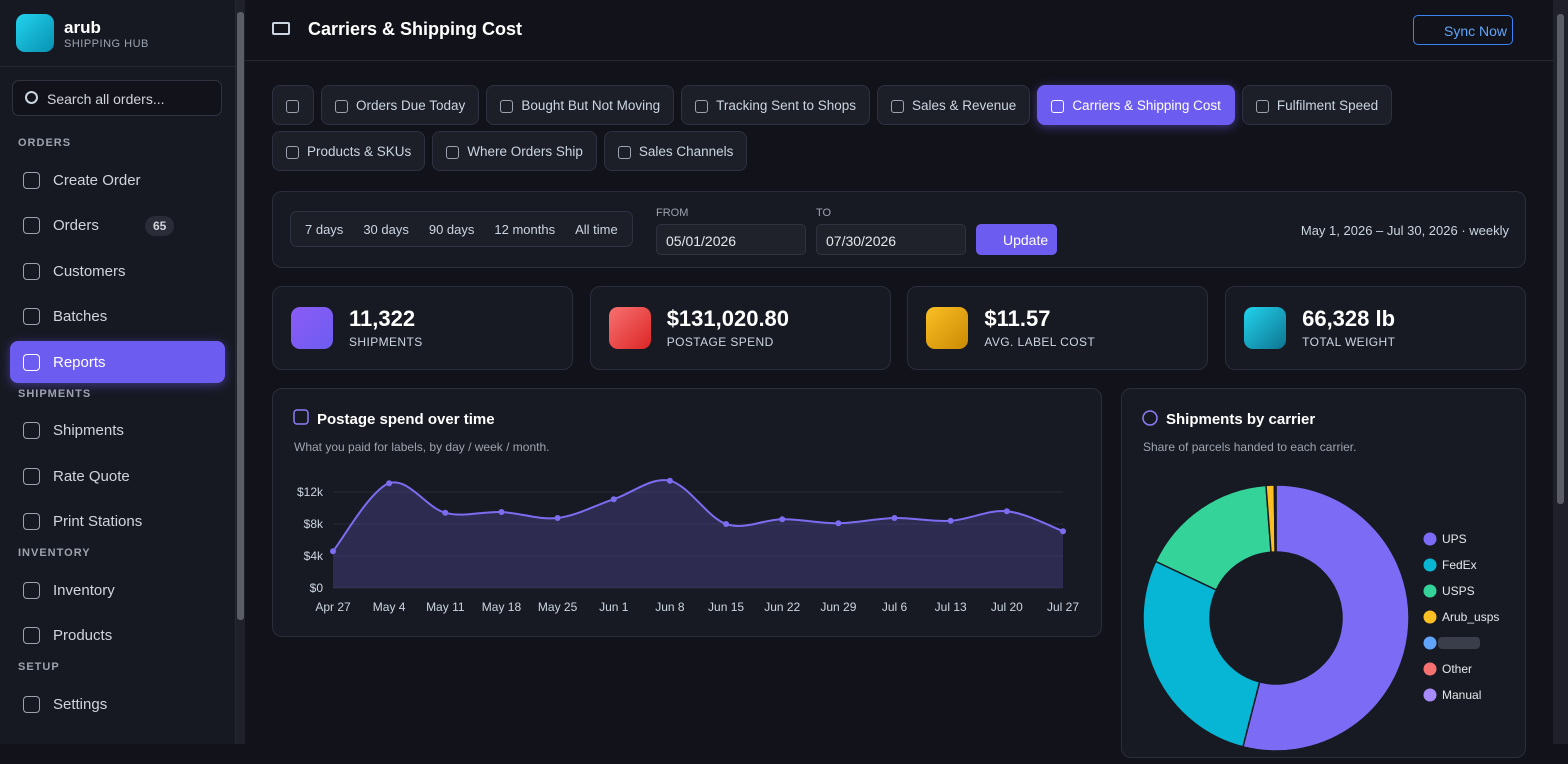 The image size is (1568, 764). What do you see at coordinates (953, 105) in the screenshot?
I see `tab: Sales & Revenue` at bounding box center [953, 105].